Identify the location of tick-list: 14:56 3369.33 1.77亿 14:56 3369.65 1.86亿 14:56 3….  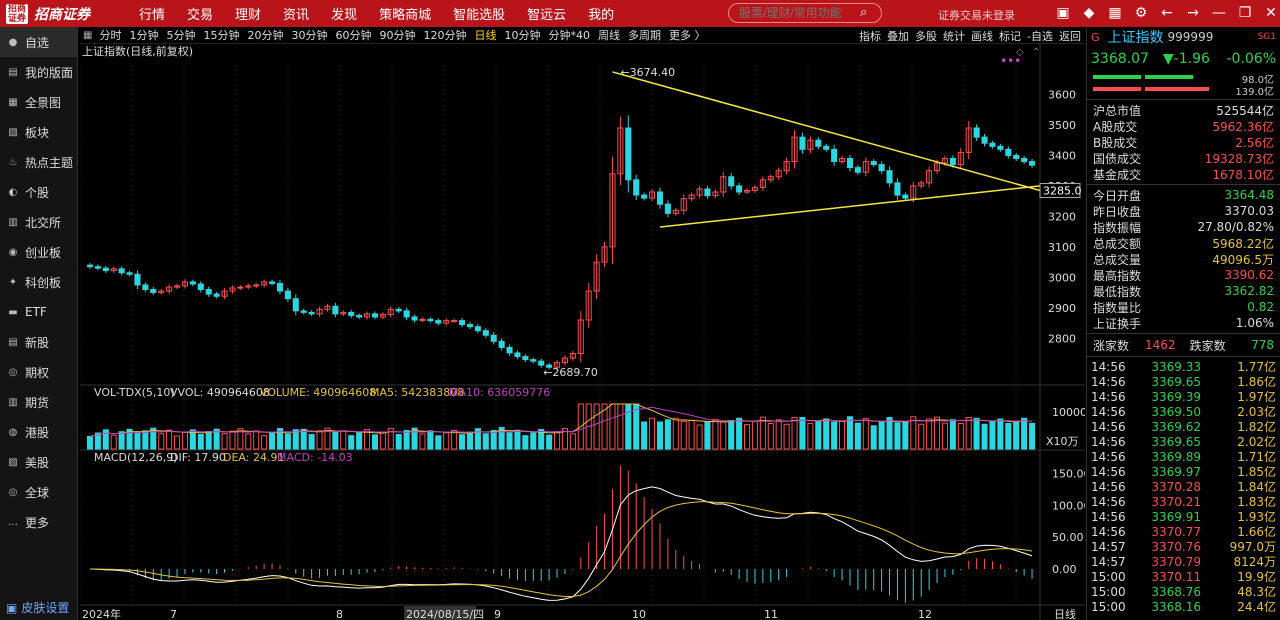
(1183, 487).